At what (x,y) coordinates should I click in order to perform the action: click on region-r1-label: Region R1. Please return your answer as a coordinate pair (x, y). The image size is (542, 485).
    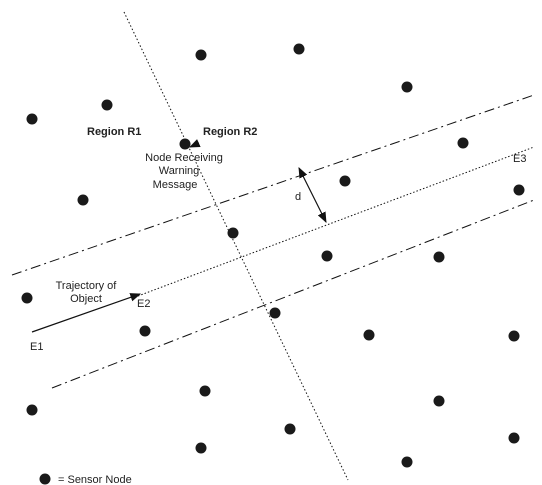
    Looking at the image, I should click on (114, 132).